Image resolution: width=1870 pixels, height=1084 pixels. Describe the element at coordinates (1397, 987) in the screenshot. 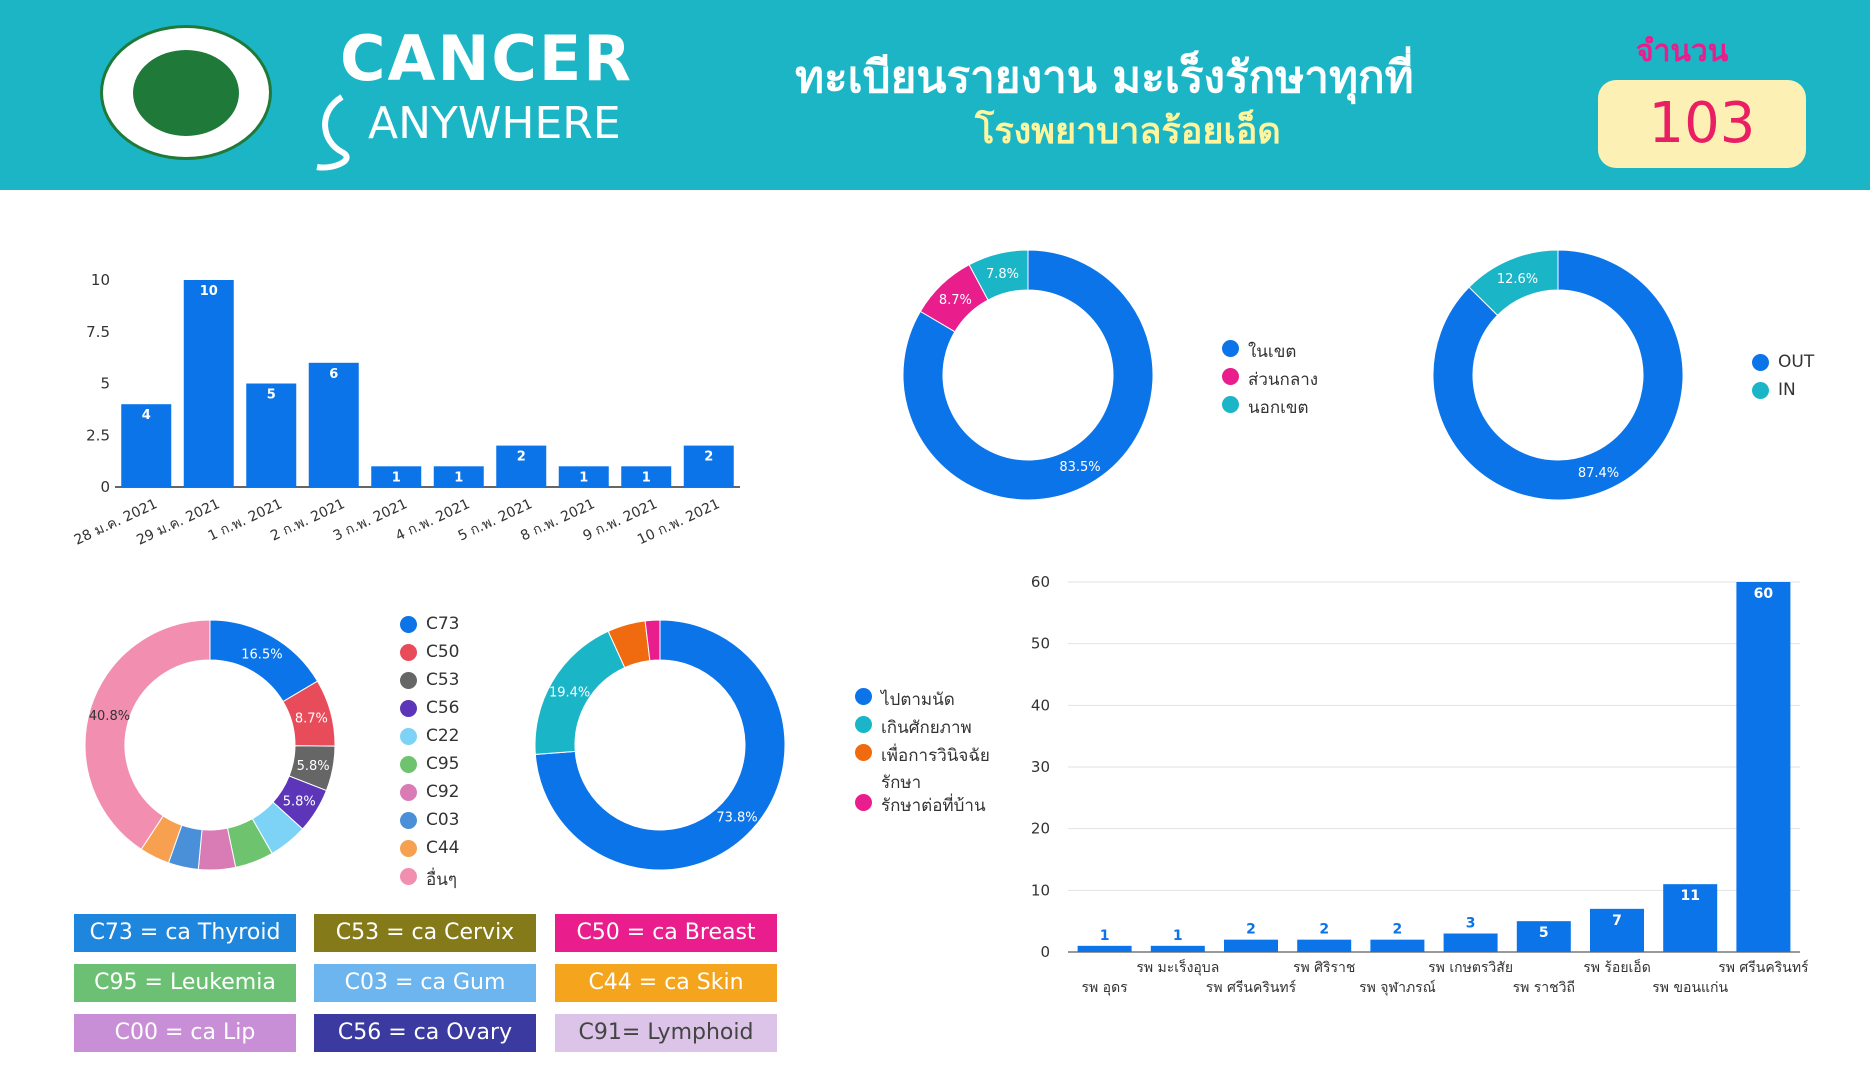

I see `x-tick-label: รพ จุฬาภรณ์` at that location.